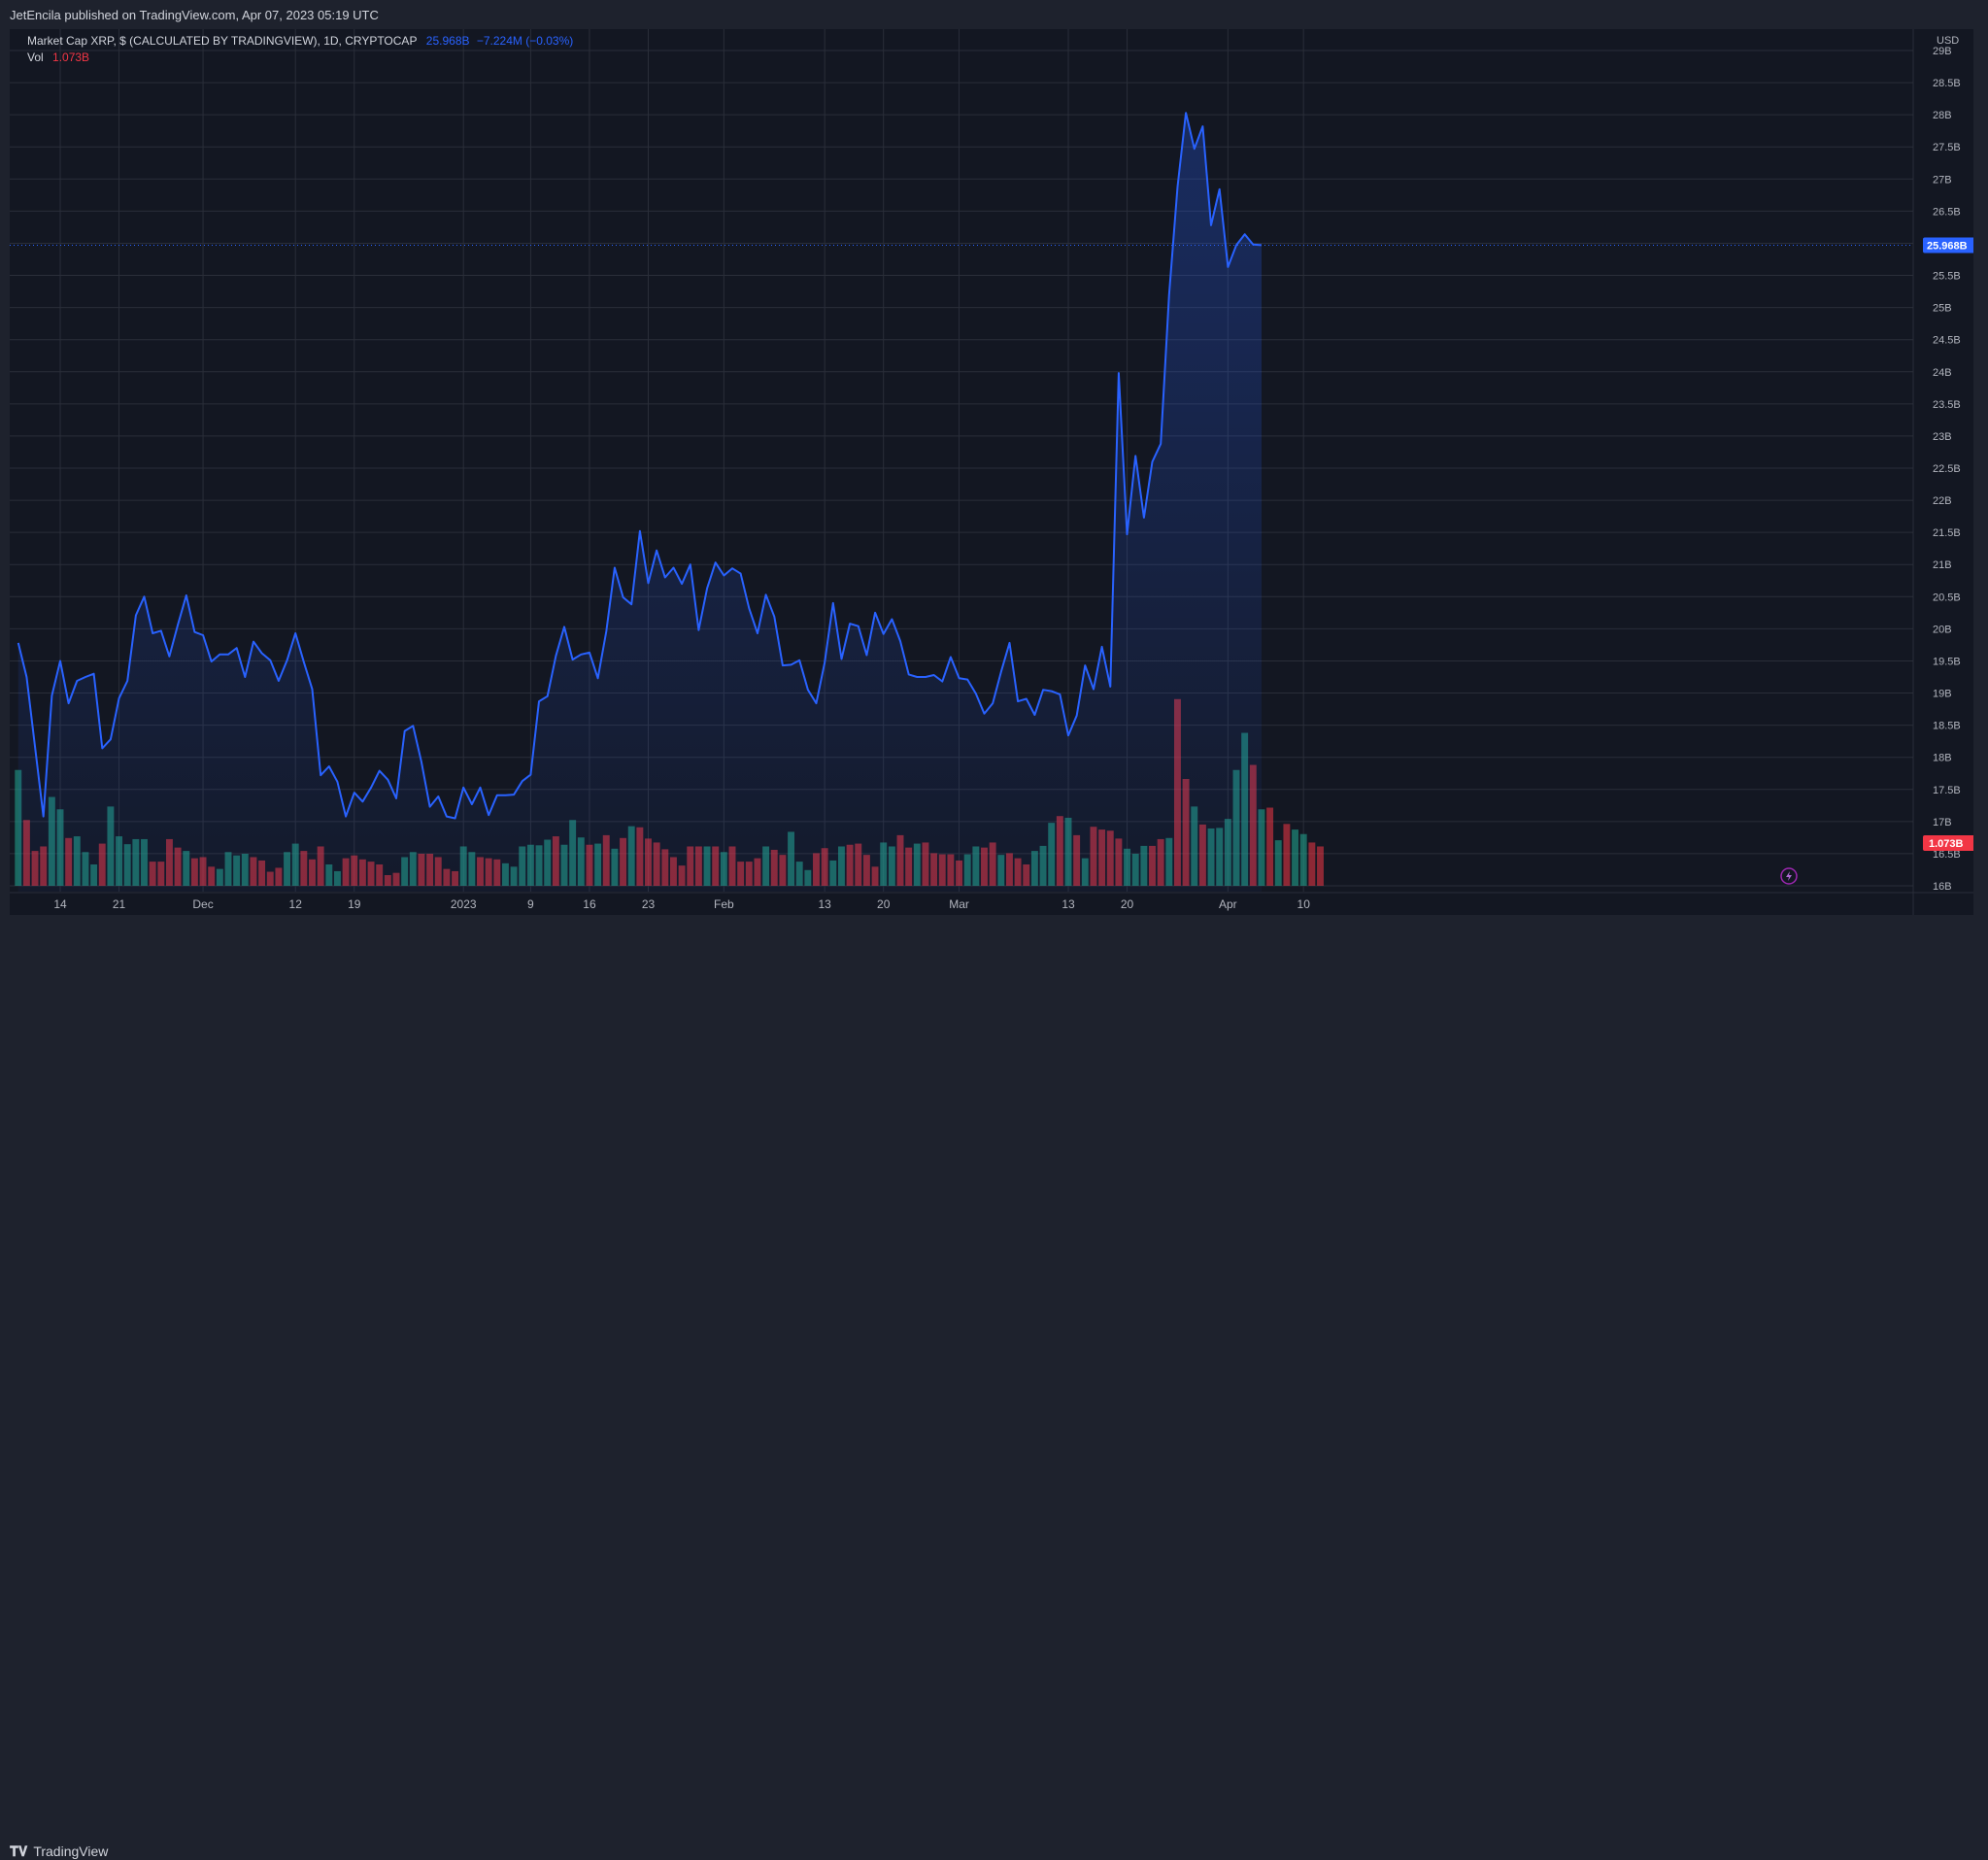  I want to click on price-axis-label: 28B, so click(1942, 115).